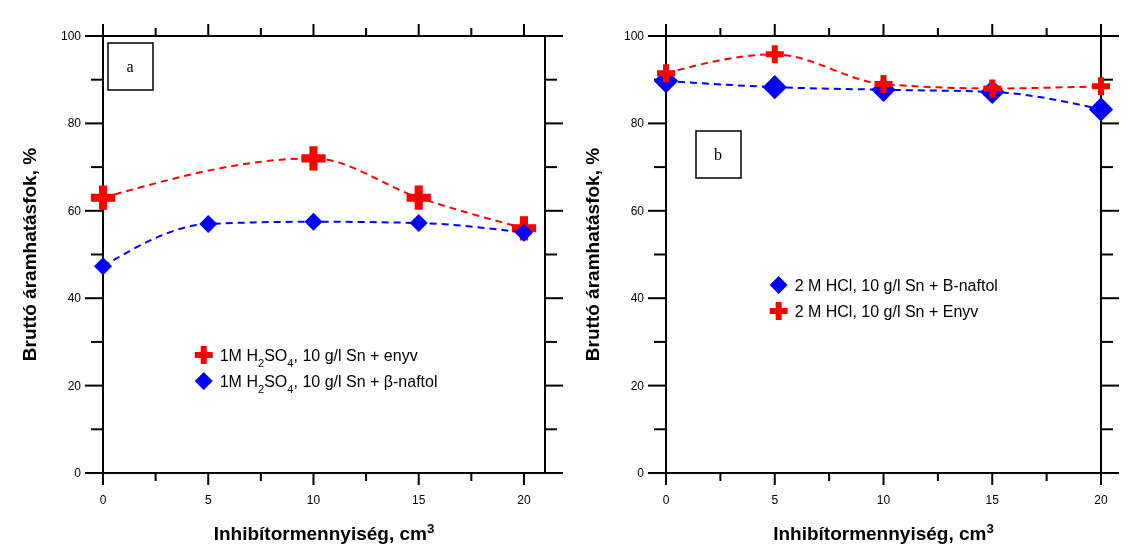 This screenshot has width=1142, height=551. I want to click on annotation: a, so click(130, 66).